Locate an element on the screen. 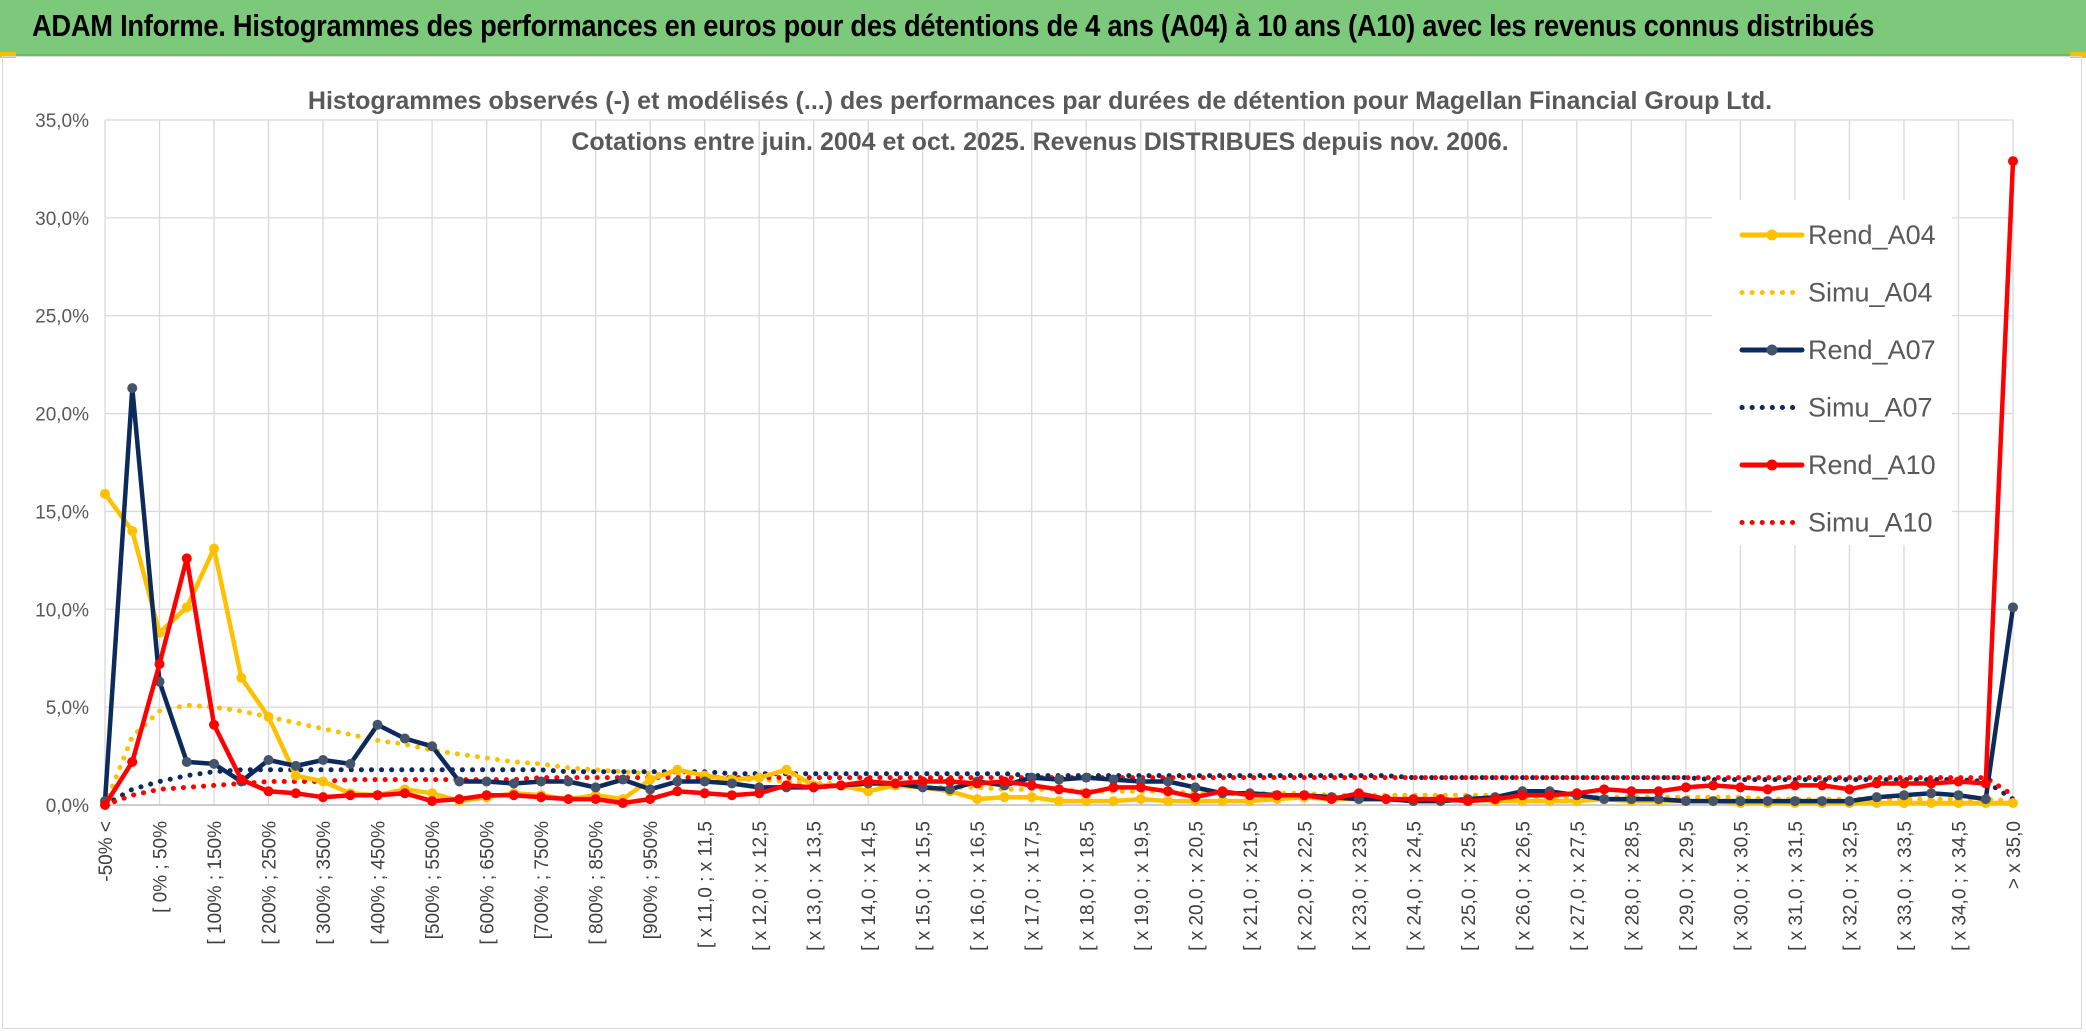  x-tick-label: [ x 13,0 ; x 13,5 is located at coordinates (815, 886).